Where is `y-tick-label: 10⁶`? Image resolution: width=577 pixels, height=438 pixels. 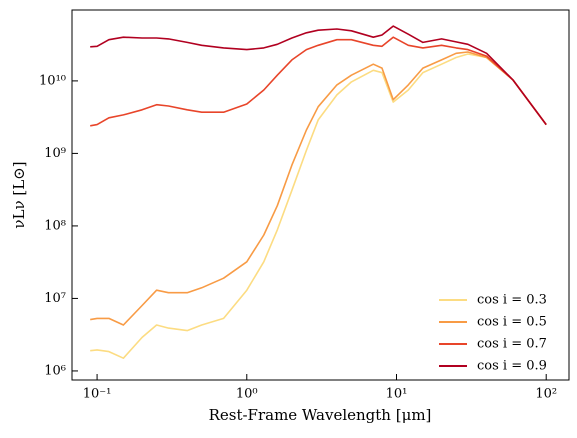 y-tick-label: 10⁶ is located at coordinates (55, 370).